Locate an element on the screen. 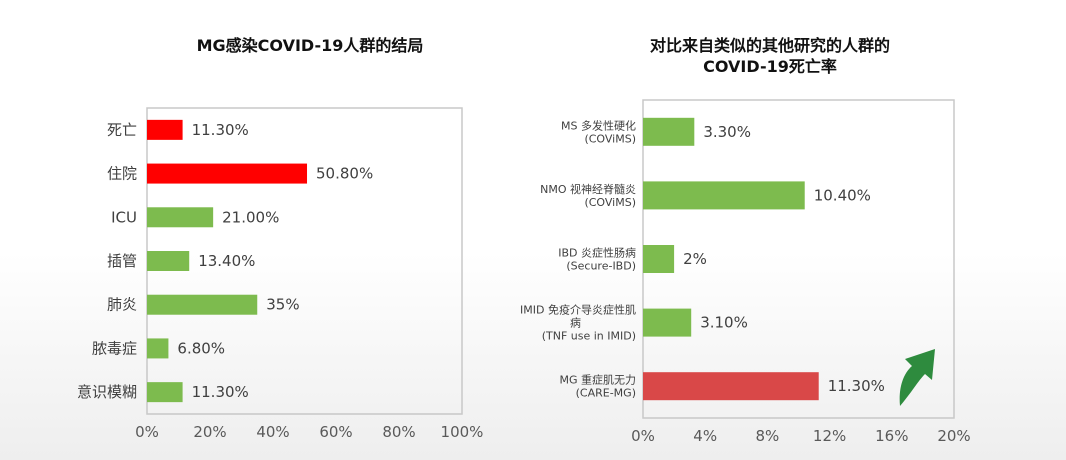 This screenshot has height=460, width=1066. left-category-label: ICU is located at coordinates (124, 217).